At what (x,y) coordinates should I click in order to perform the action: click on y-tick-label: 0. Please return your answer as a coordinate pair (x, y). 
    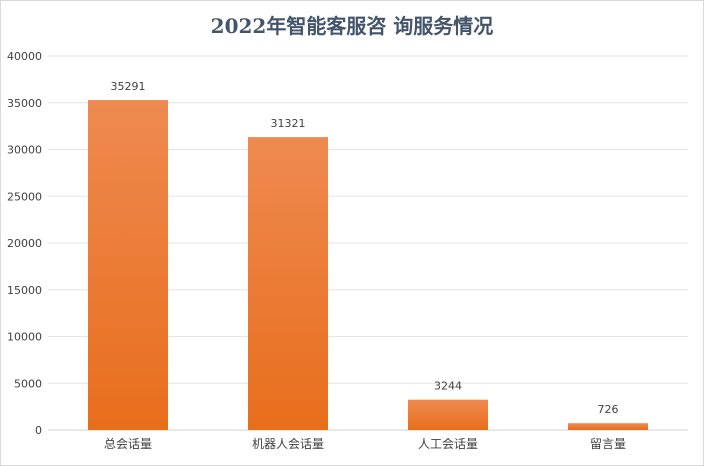
    Looking at the image, I should click on (38, 430).